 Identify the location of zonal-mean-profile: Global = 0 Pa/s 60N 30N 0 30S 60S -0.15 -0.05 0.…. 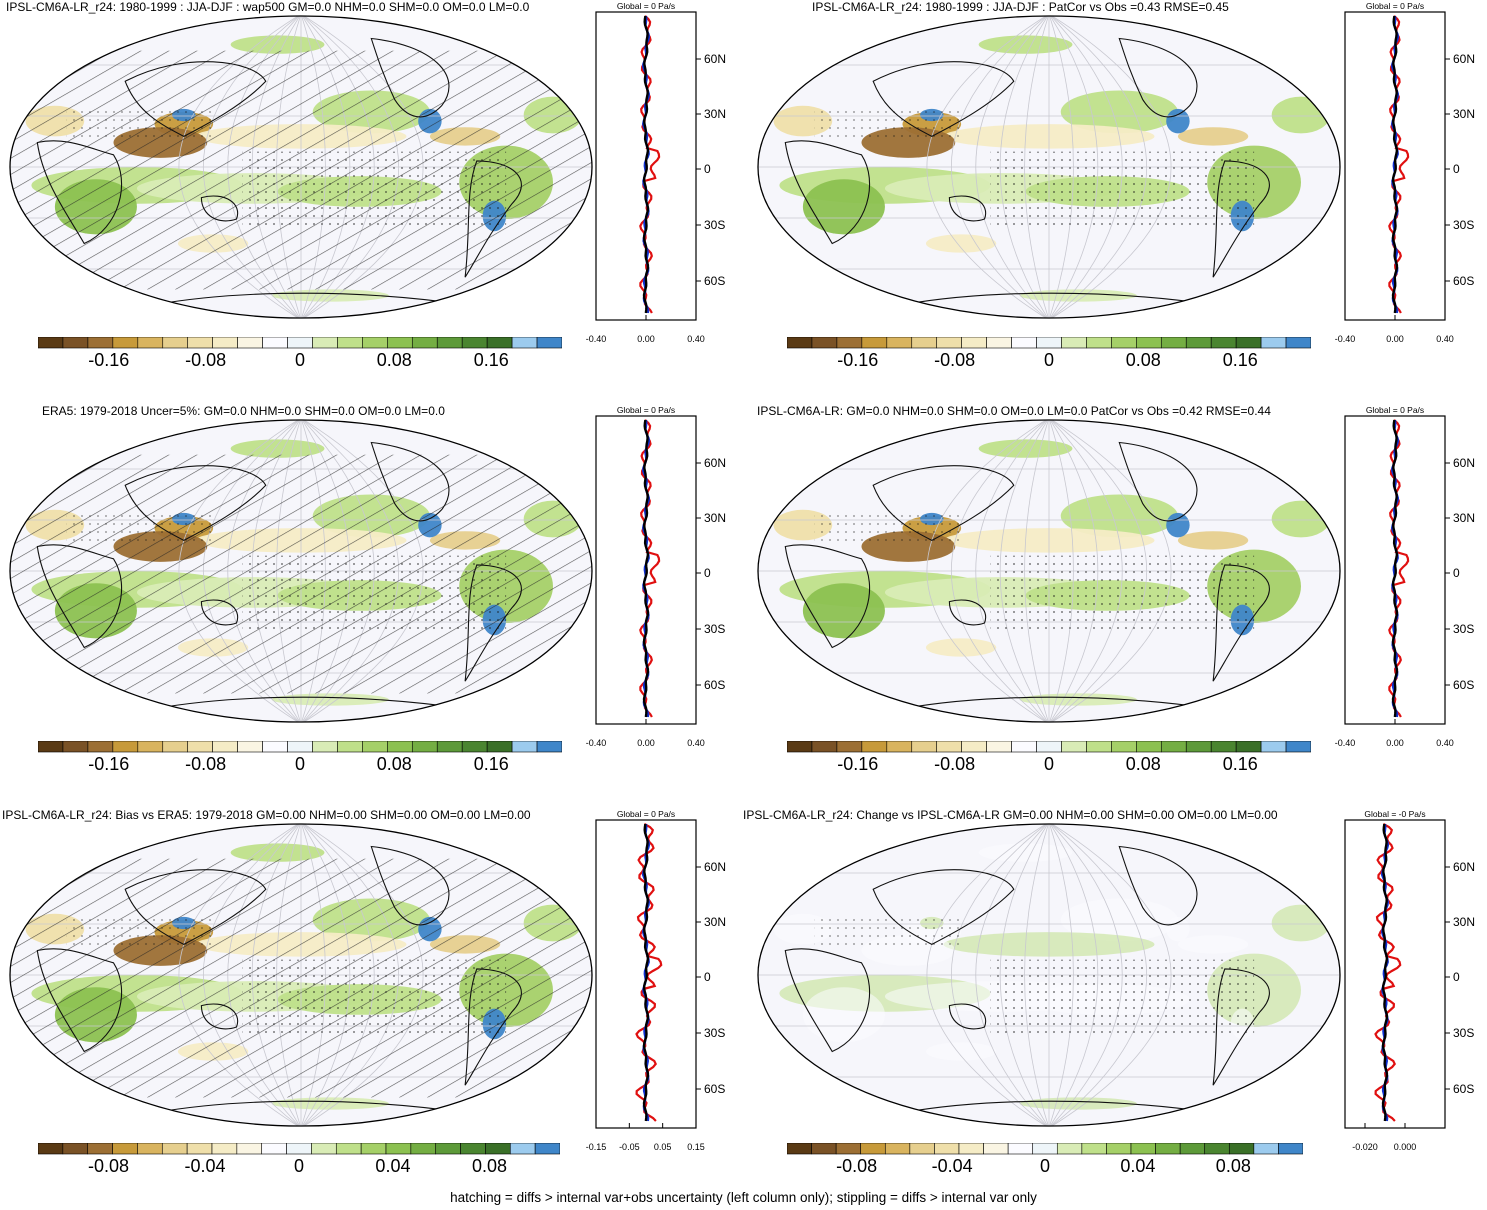
(656, 980).